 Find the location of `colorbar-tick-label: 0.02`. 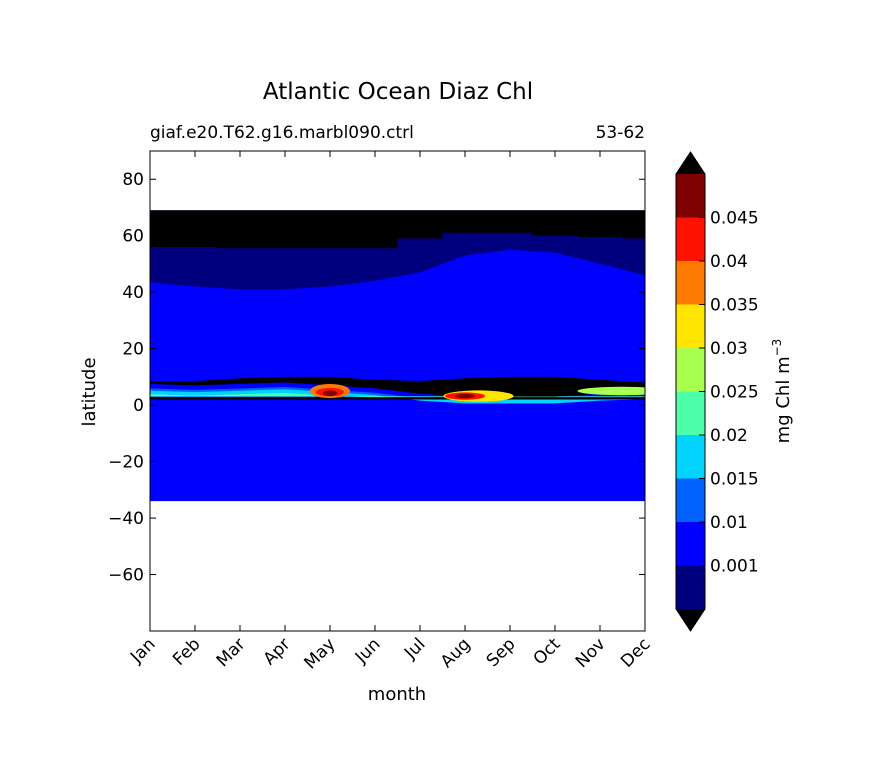

colorbar-tick-label: 0.02 is located at coordinates (729, 436).